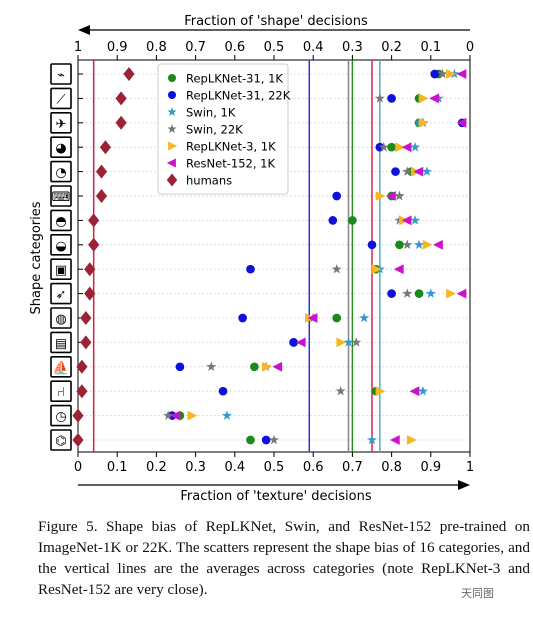 The width and height of the screenshot is (533, 621). I want to click on truck-icon: ▤, so click(61, 342).